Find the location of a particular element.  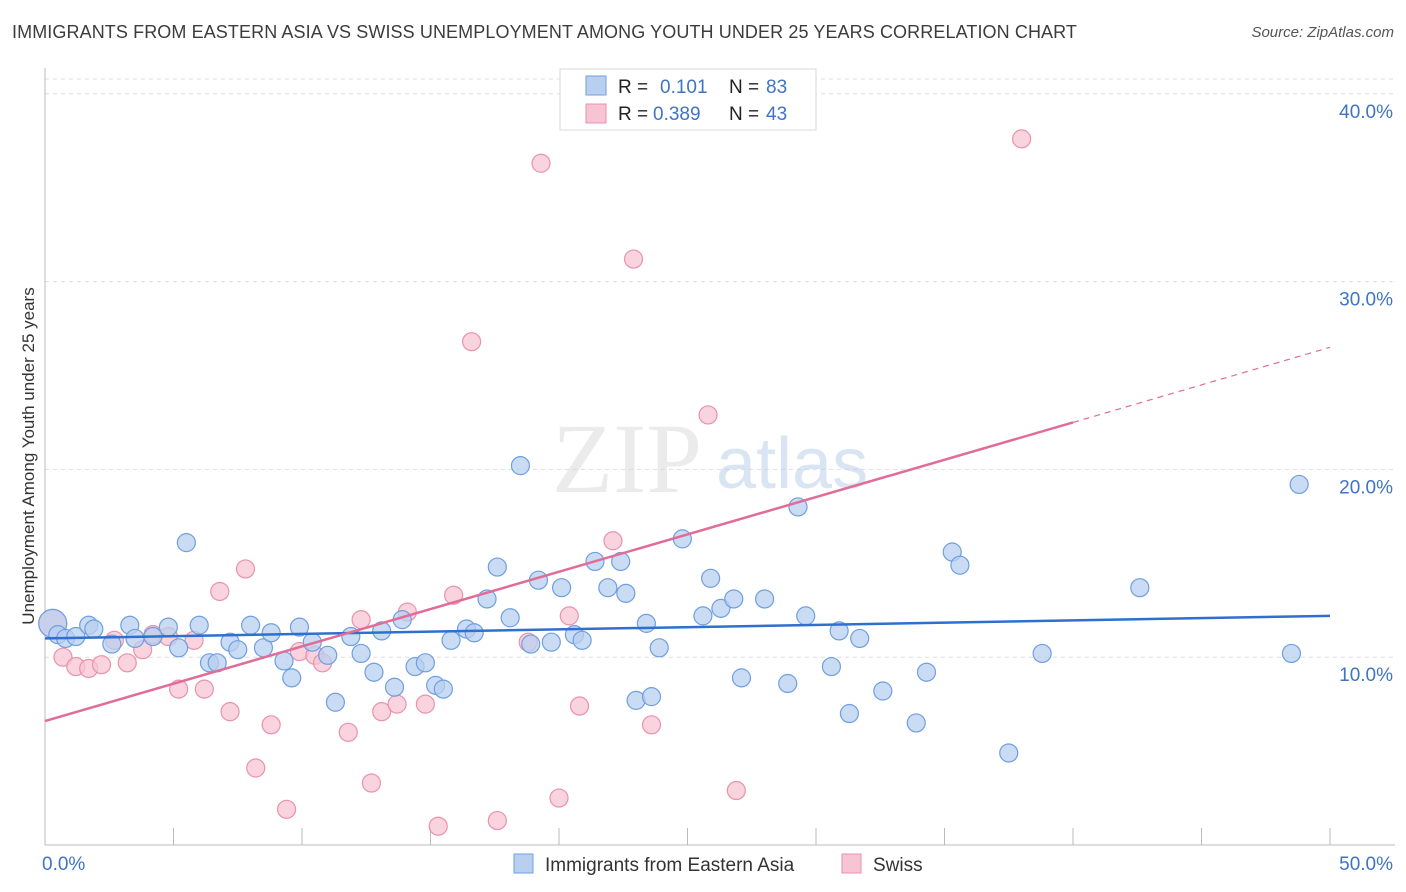

x-tick-label: 0.0% is located at coordinates (63, 864).